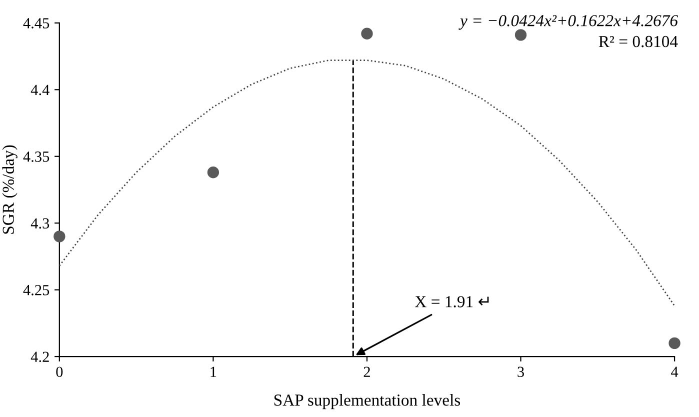  What do you see at coordinates (10, 189) in the screenshot?
I see `y-axis-title: SGR (%/day)` at bounding box center [10, 189].